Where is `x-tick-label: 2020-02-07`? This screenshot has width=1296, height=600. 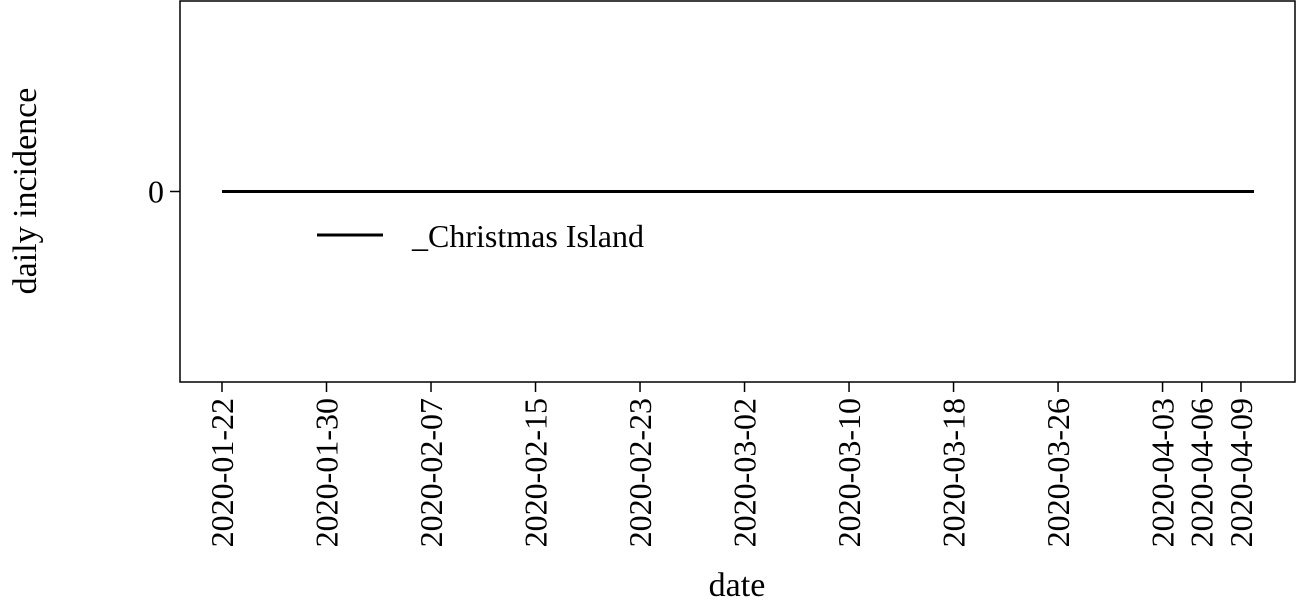
x-tick-label: 2020-02-07 is located at coordinates (431, 472).